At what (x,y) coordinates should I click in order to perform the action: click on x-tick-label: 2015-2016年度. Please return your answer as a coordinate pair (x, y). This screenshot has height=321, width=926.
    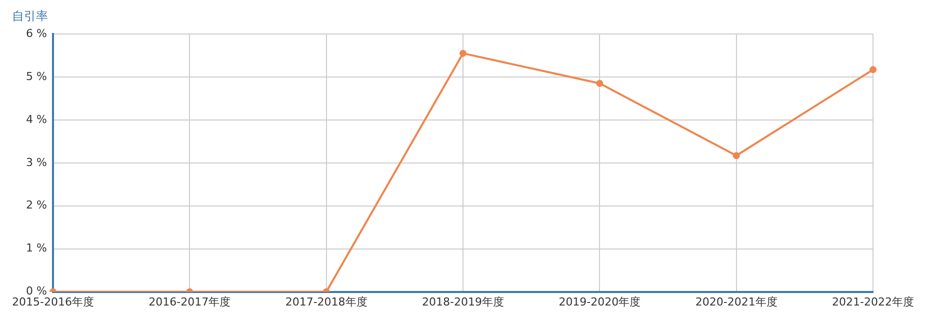
    Looking at the image, I should click on (53, 301).